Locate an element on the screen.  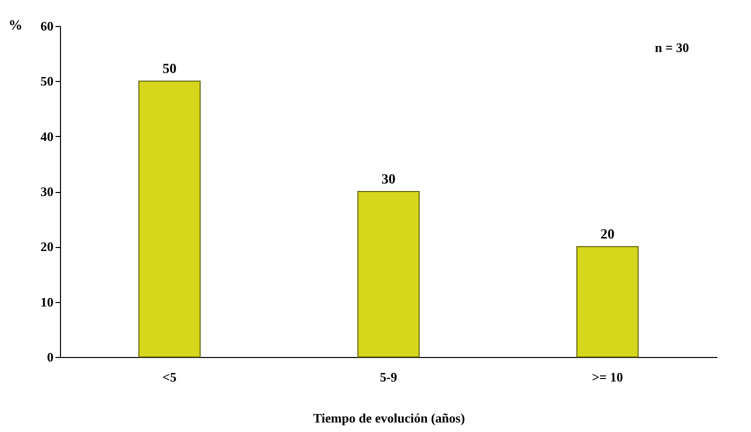
y-axis-title: % is located at coordinates (15, 26).